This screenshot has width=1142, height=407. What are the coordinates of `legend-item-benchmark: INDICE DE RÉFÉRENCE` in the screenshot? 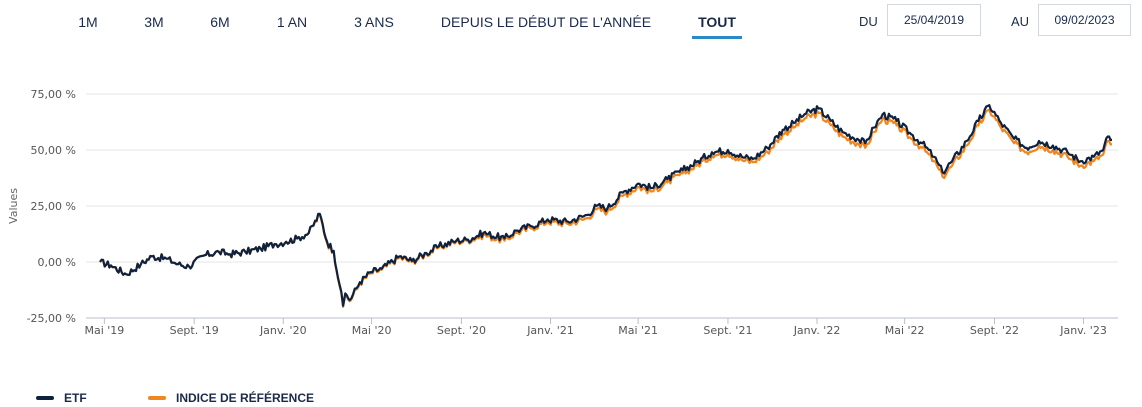 It's located at (231, 398).